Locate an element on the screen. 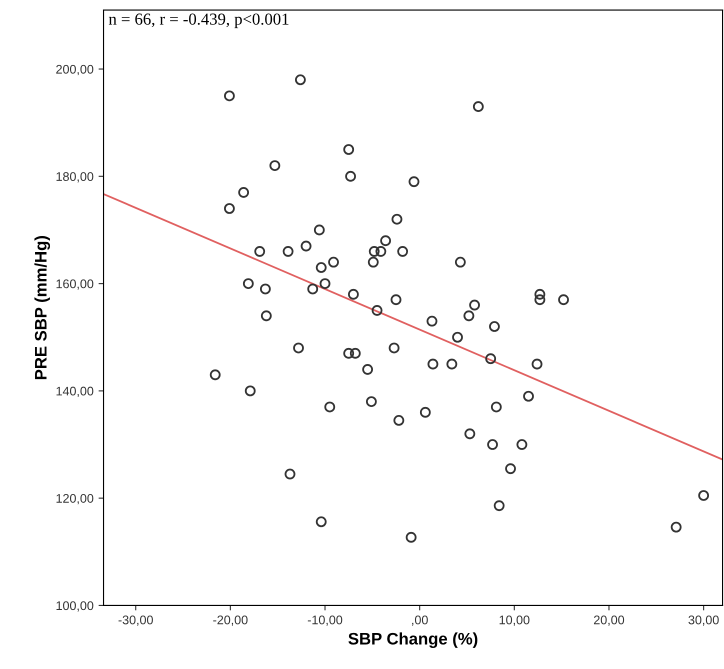 This screenshot has width=724, height=669. x-axis-title: SBP Change (%) is located at coordinates (413, 640).